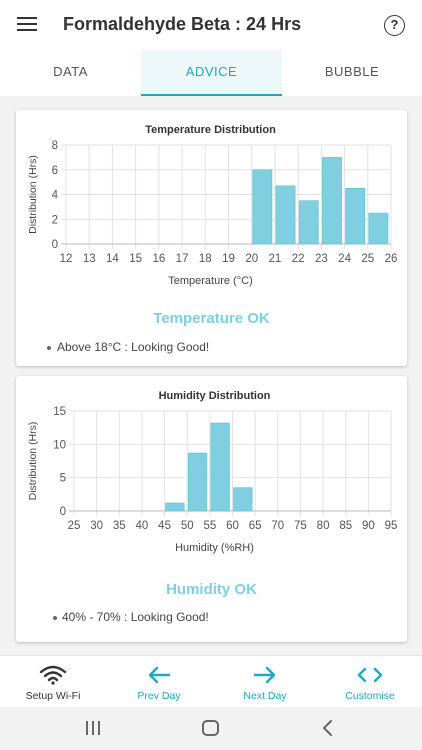  What do you see at coordinates (164, 526) in the screenshot?
I see `x-tick-label: 45` at bounding box center [164, 526].